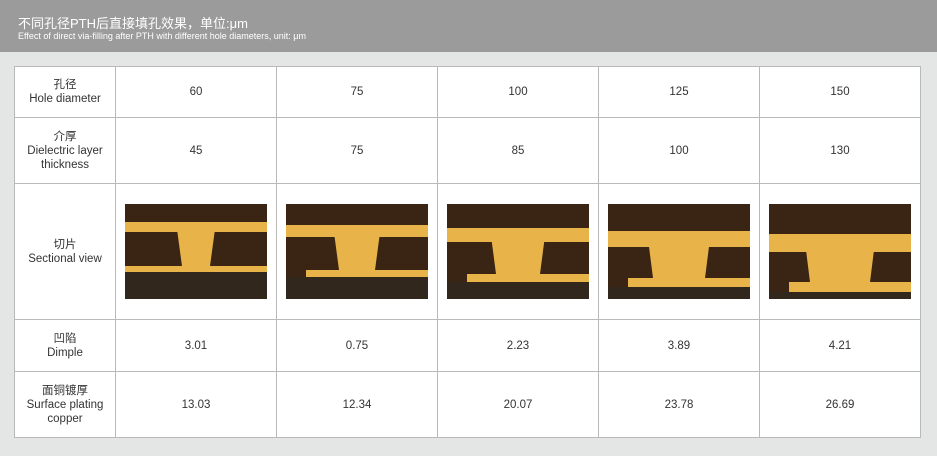 The image size is (937, 456). I want to click on row-label: 切片 Sectional view, so click(65, 251).